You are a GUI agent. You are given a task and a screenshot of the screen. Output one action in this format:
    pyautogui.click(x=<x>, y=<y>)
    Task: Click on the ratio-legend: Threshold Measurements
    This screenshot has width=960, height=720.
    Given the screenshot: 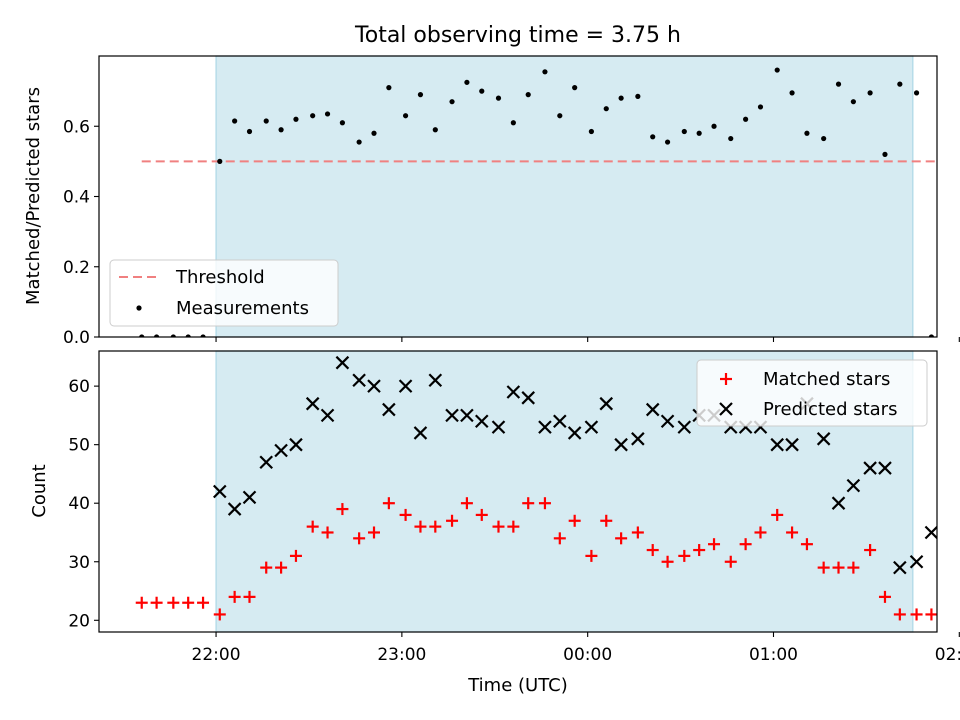 What is the action you would take?
    pyautogui.click(x=224, y=293)
    